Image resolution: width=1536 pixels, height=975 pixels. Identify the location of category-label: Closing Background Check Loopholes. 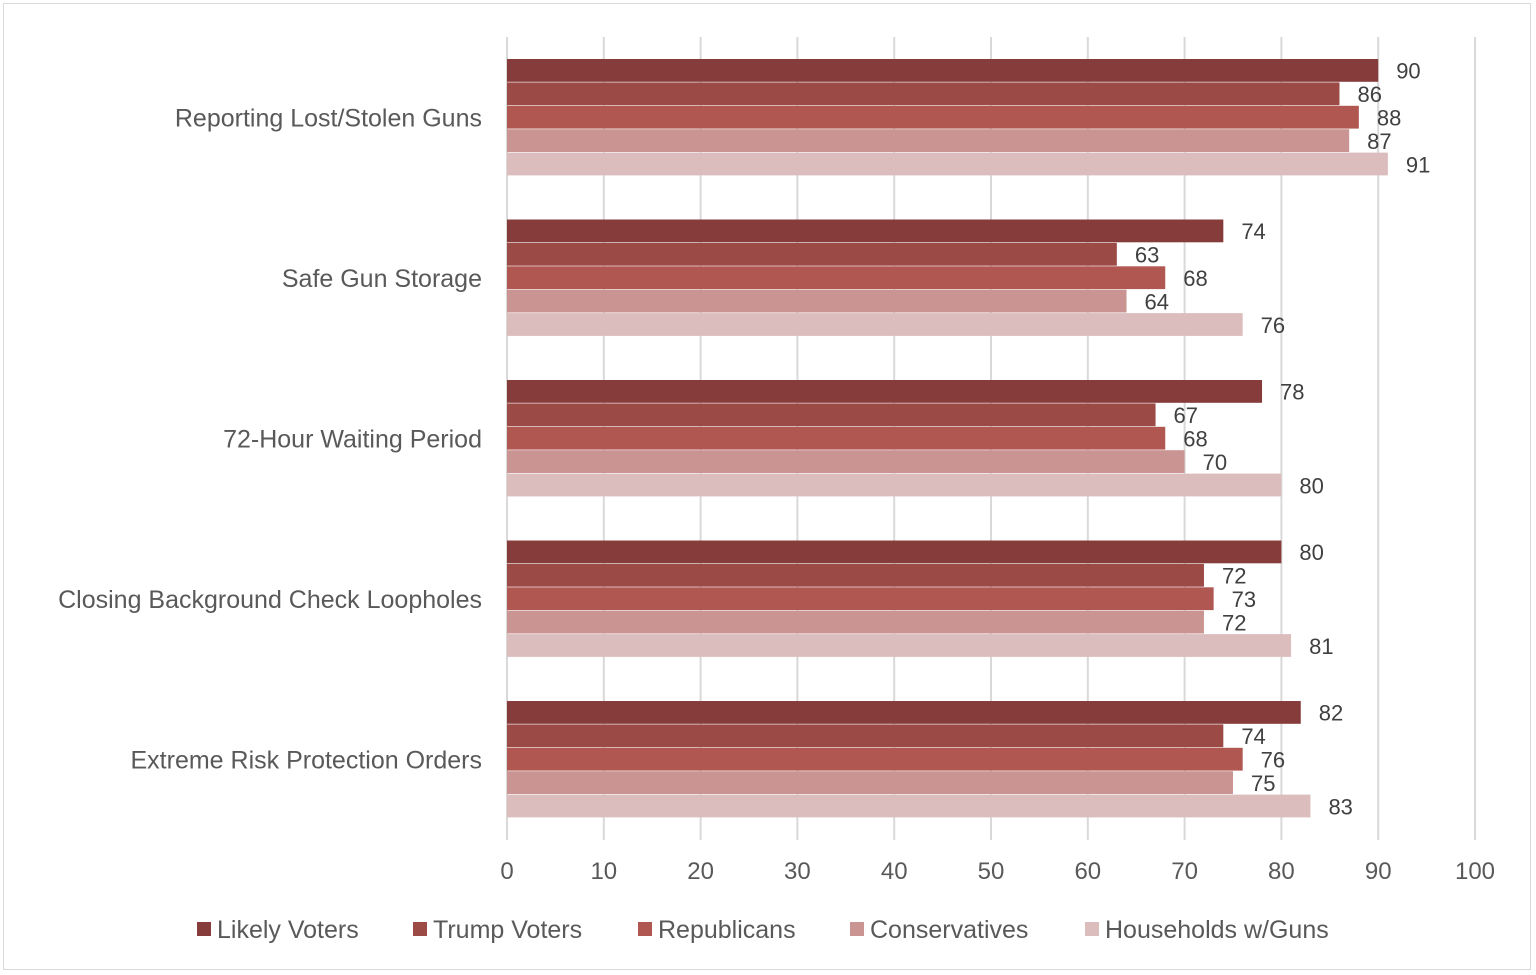
(270, 600).